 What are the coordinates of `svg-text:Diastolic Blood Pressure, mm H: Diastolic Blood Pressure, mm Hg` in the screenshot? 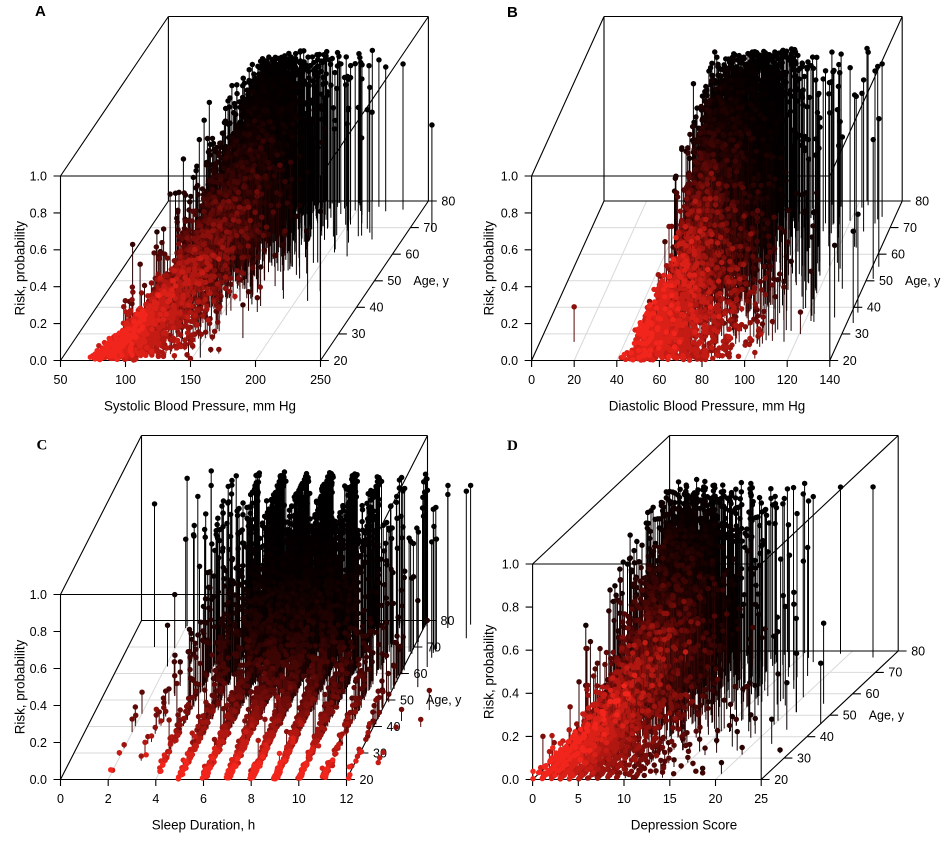 It's located at (707, 406).